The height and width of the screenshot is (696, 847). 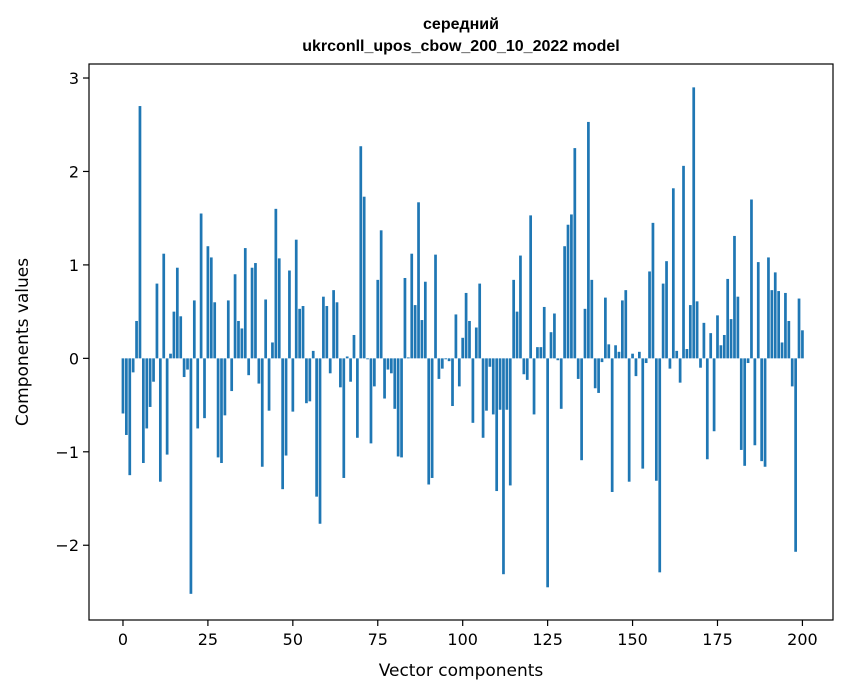 What do you see at coordinates (461, 24) in the screenshot?
I see `chart-title-line-1: середний` at bounding box center [461, 24].